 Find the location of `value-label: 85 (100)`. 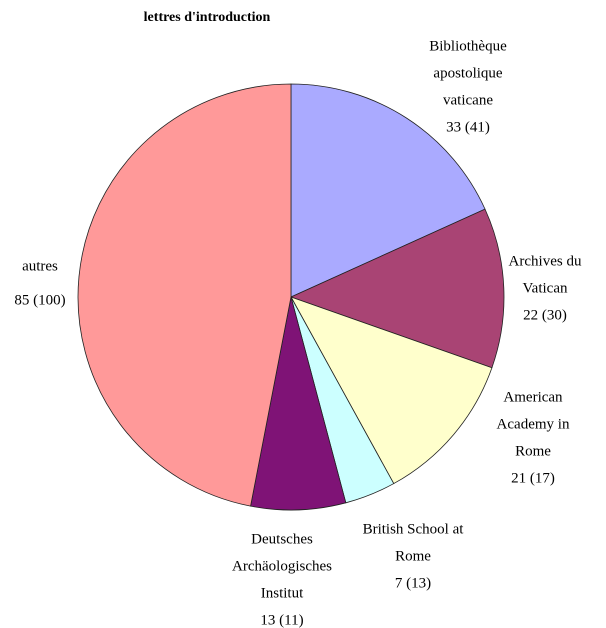

value-label: 85 (100) is located at coordinates (39, 300).